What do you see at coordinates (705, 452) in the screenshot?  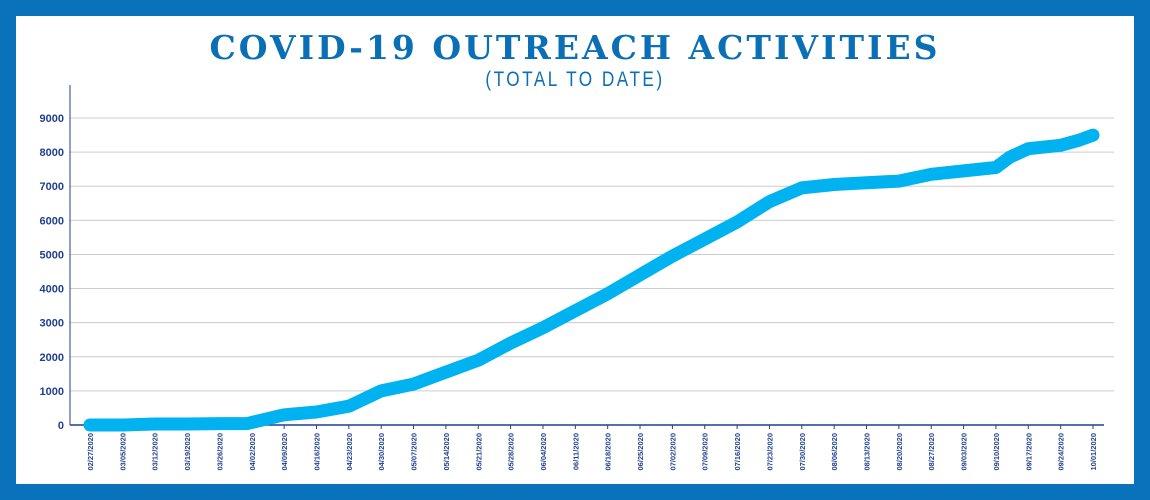 I see `x-tick-label: 07/09/2020` at bounding box center [705, 452].